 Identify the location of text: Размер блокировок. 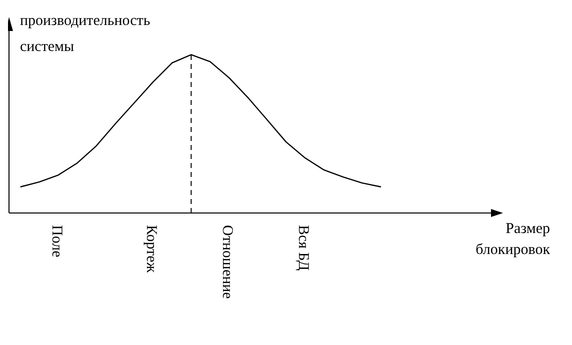
(512, 240).